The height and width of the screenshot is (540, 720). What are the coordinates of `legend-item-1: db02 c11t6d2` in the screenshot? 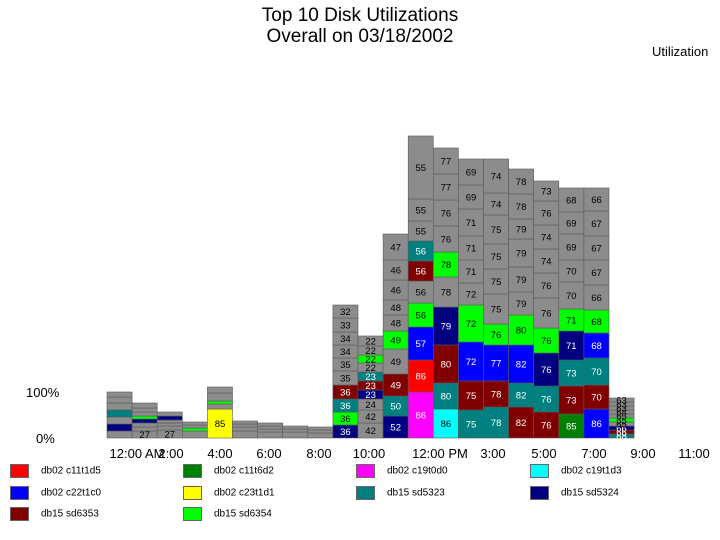 It's located at (228, 471).